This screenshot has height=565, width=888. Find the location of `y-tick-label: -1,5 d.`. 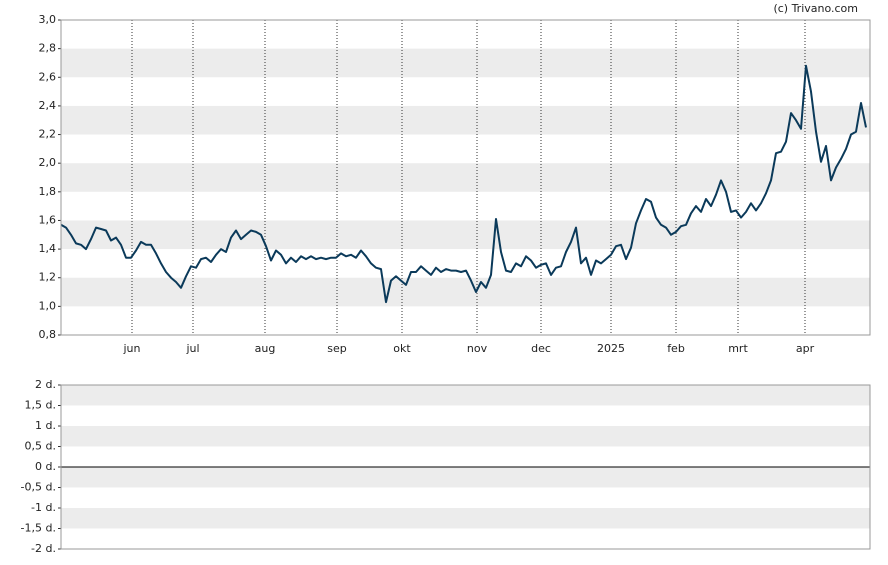

y-tick-label: -1,5 d. is located at coordinates (38, 528).